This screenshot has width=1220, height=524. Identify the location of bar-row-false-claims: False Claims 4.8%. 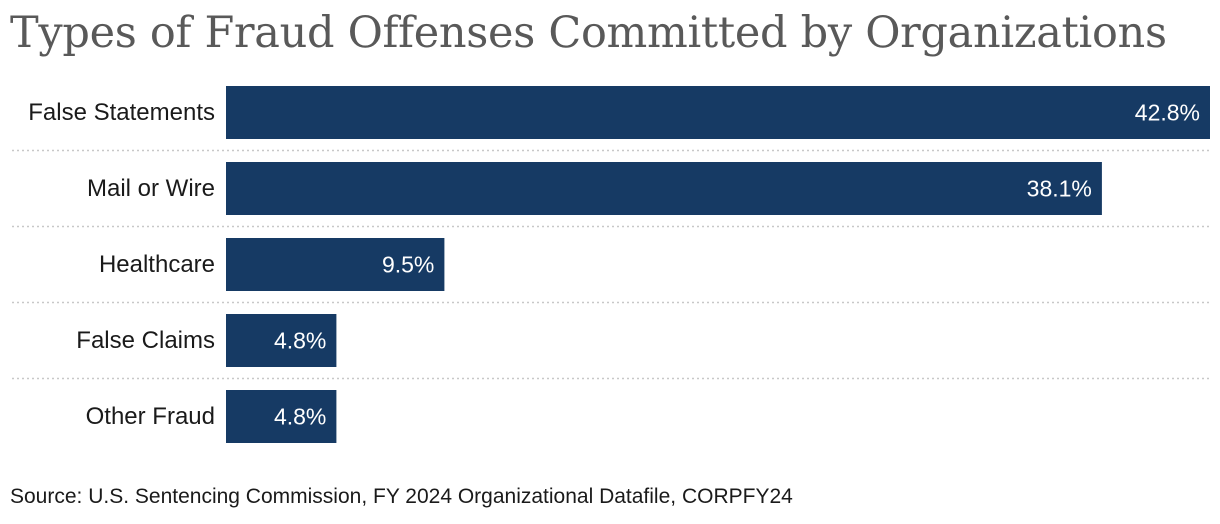
(206, 340).